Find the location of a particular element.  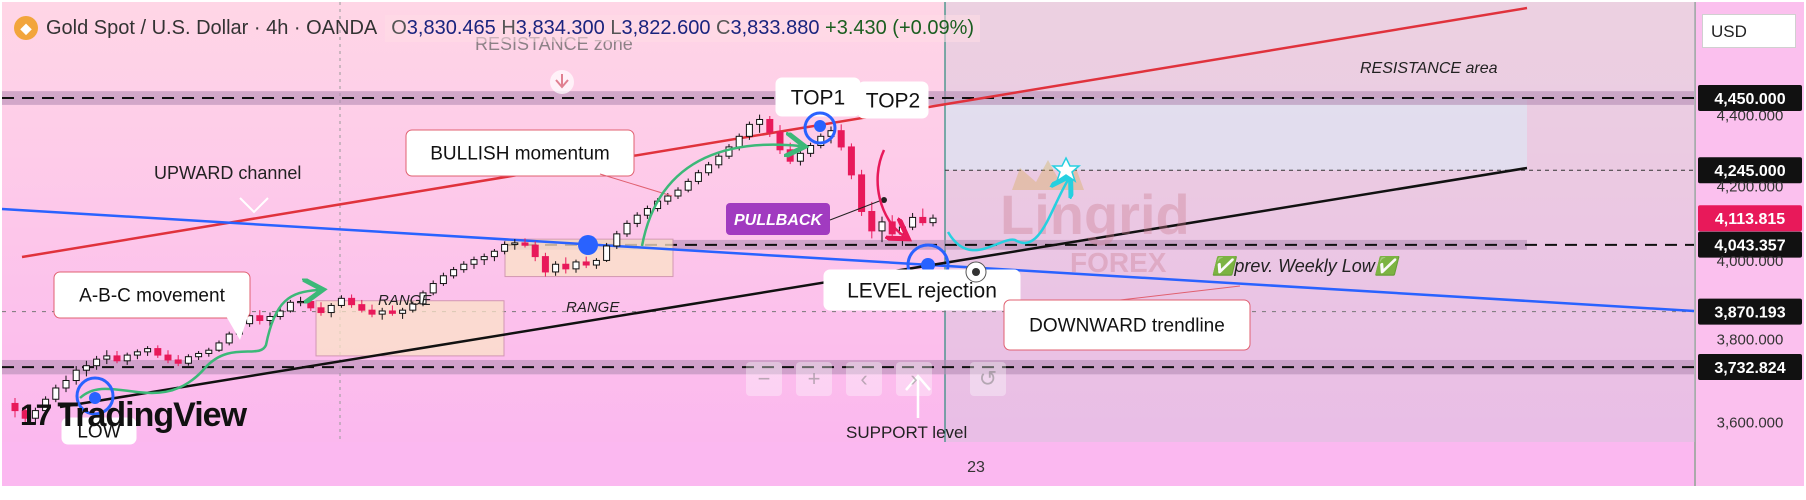

downward-trendline-label-text: DOWNWARD trendline is located at coordinates (1127, 326).